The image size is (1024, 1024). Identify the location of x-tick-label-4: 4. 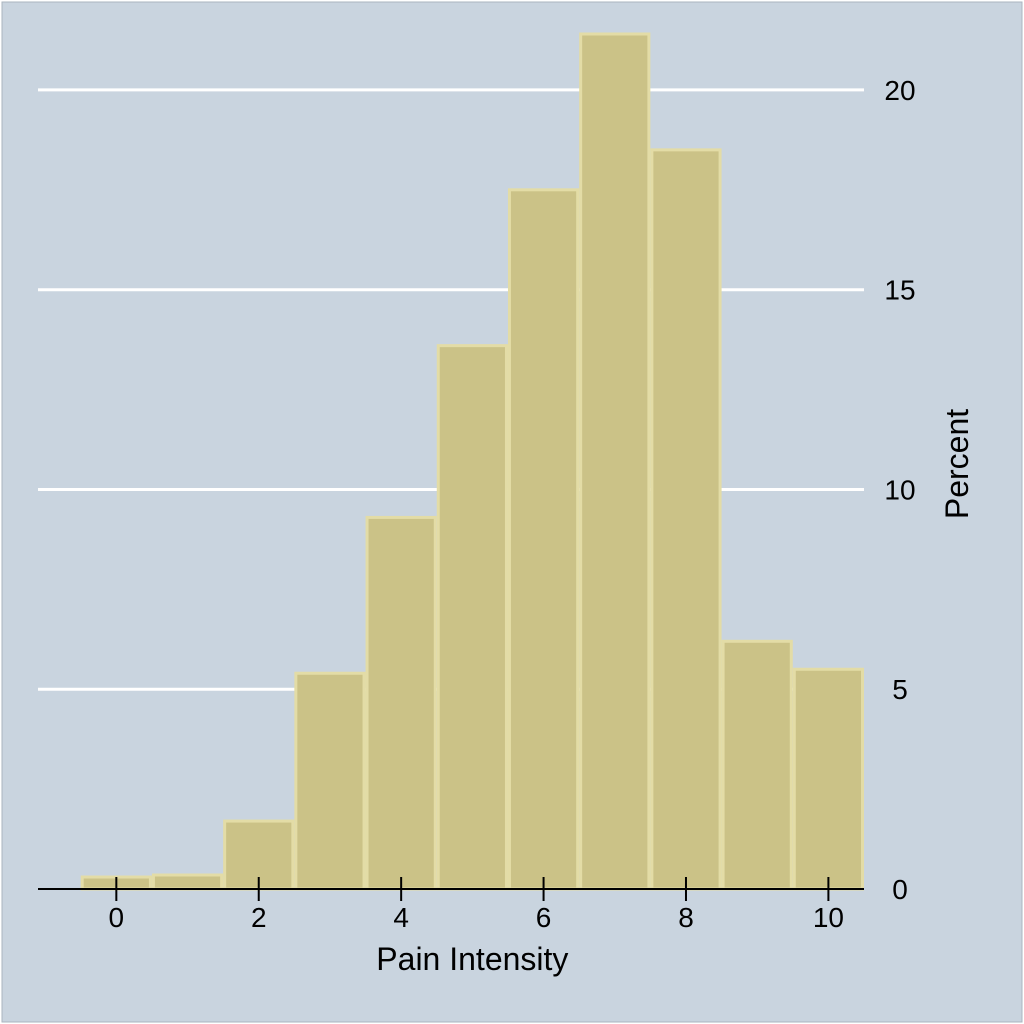
(401, 917).